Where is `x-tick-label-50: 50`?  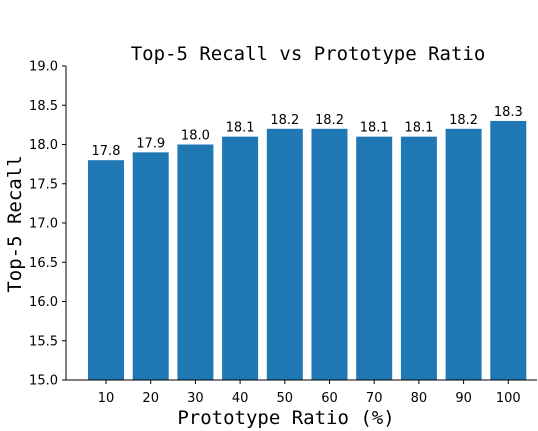
x-tick-label-50: 50 is located at coordinates (285, 398).